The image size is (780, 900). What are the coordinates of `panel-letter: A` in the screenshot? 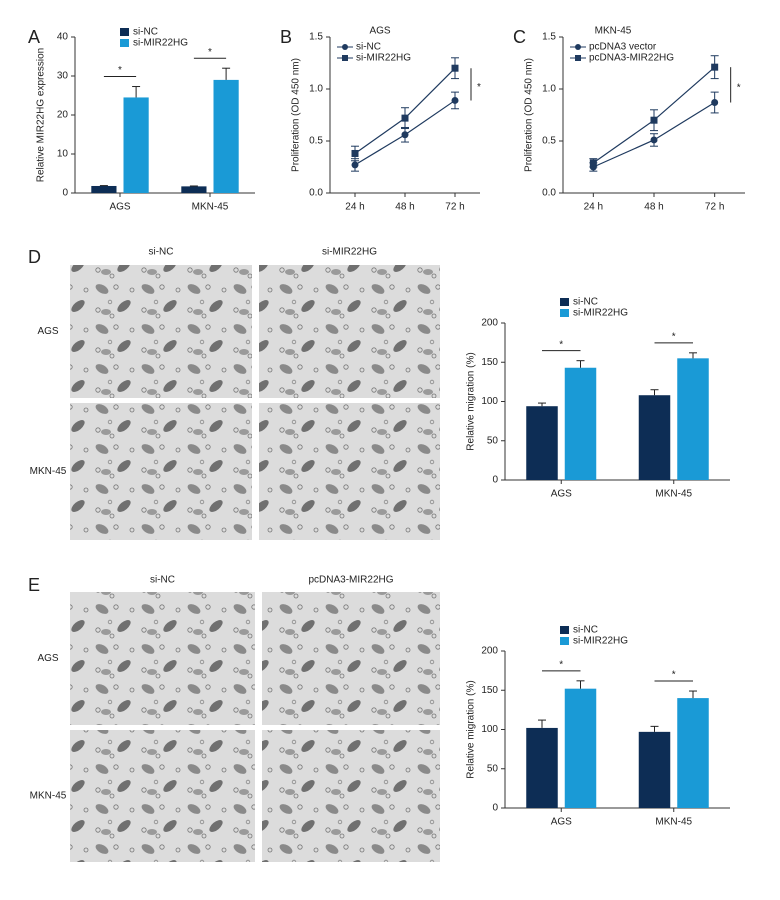 It's located at (34, 37).